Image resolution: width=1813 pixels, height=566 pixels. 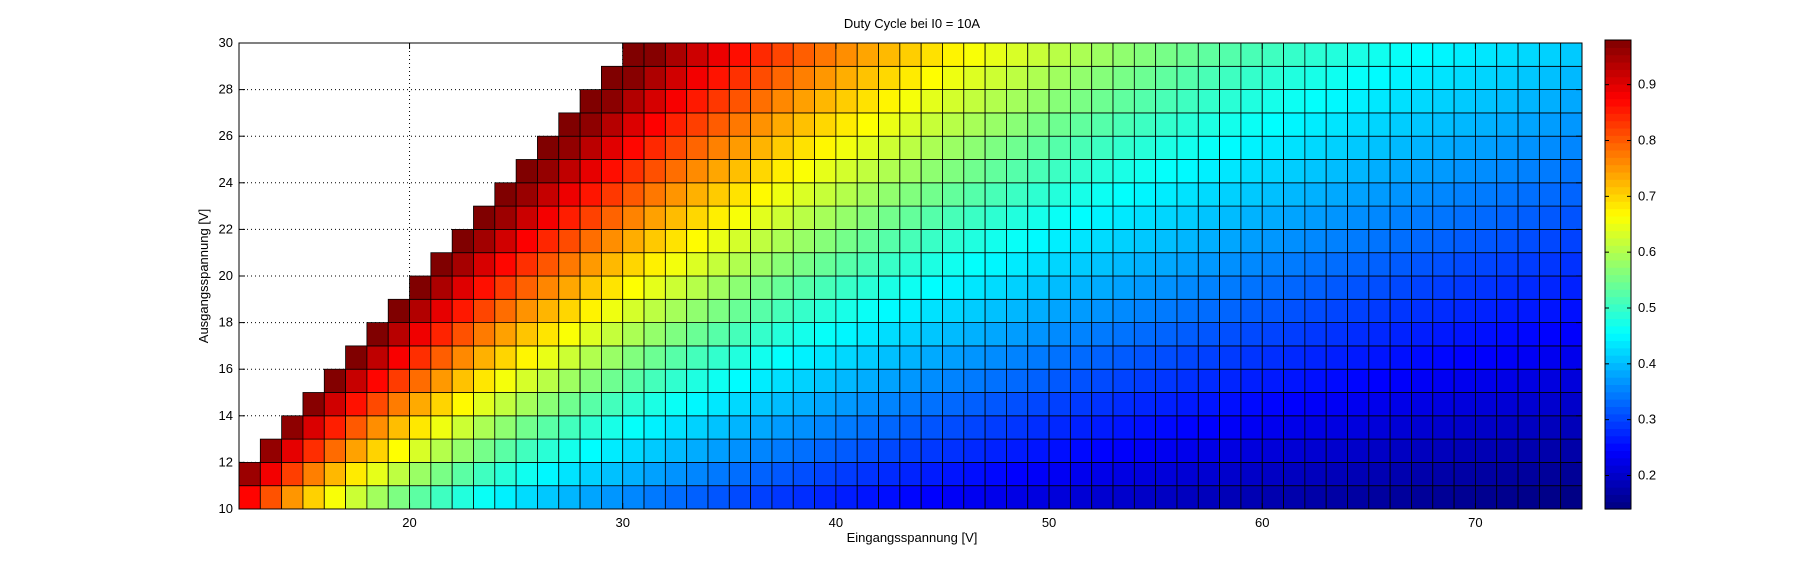 What do you see at coordinates (1647, 307) in the screenshot?
I see `colorbar-tick-label: 0.5` at bounding box center [1647, 307].